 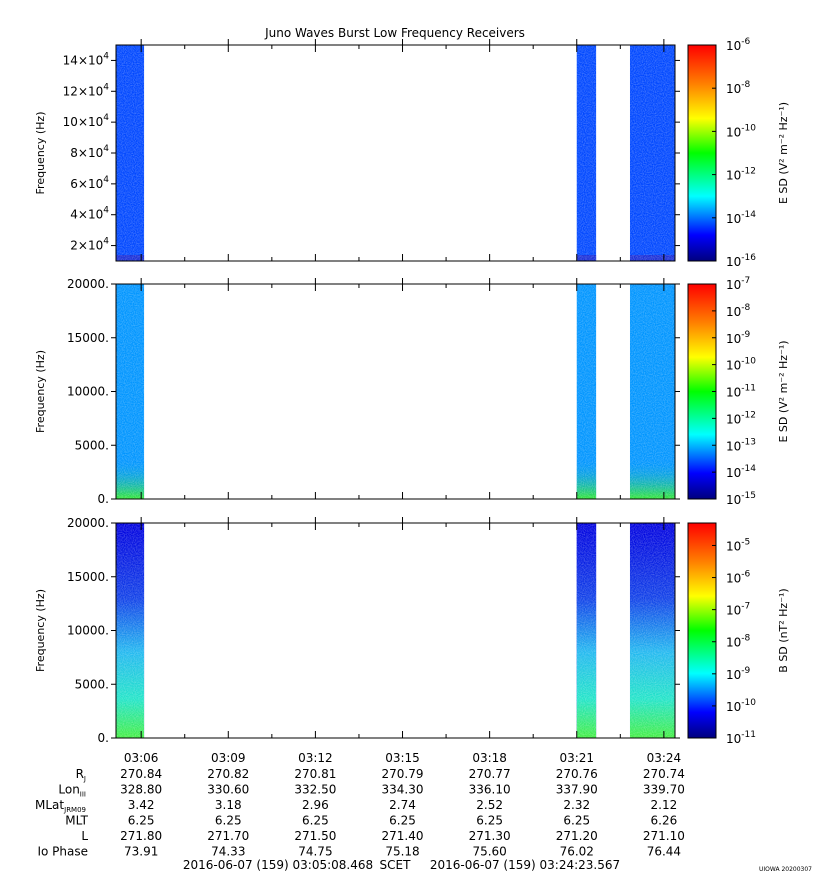 What do you see at coordinates (86, 59) in the screenshot?
I see `y-tick-label: 14×104` at bounding box center [86, 59].